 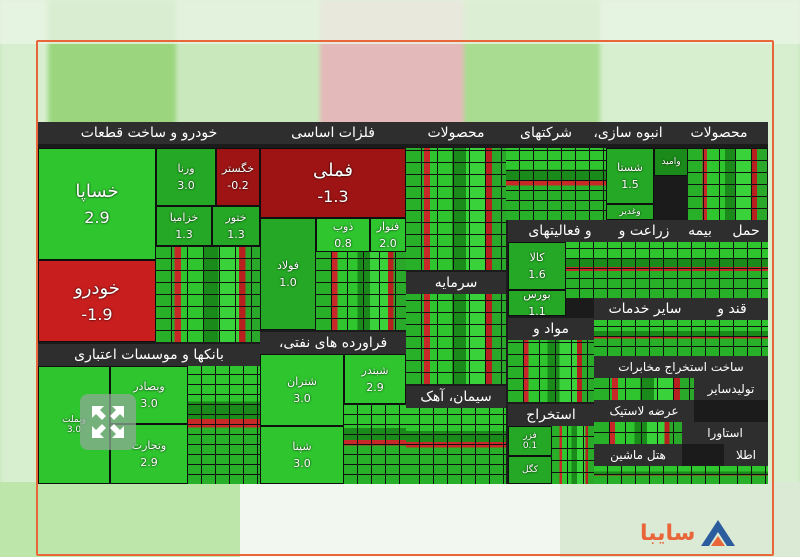 What do you see at coordinates (530, 436) in the screenshot?
I see `tile-symbol: فزر` at bounding box center [530, 436].